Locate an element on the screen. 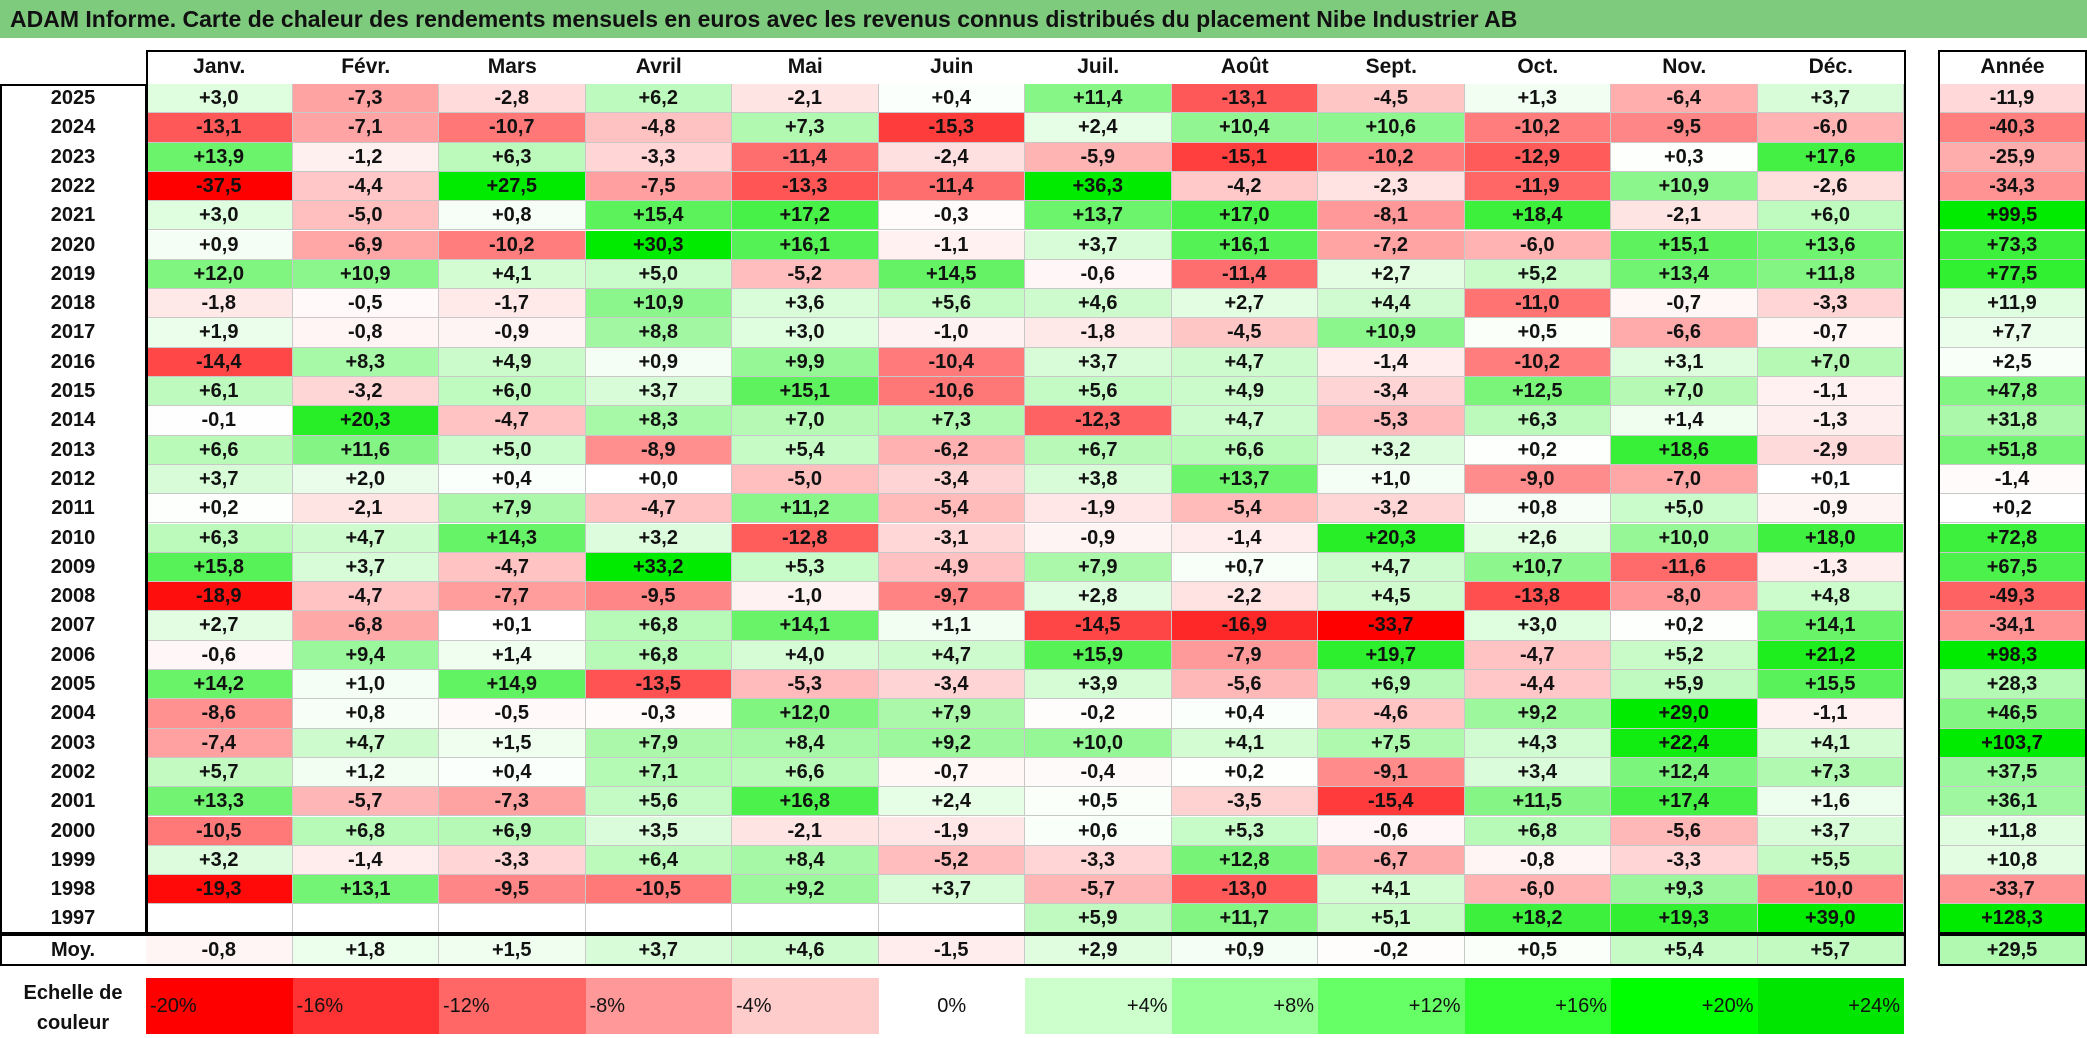 The image size is (2087, 1038). heatmap-cell: +17,4 is located at coordinates (1684, 802).